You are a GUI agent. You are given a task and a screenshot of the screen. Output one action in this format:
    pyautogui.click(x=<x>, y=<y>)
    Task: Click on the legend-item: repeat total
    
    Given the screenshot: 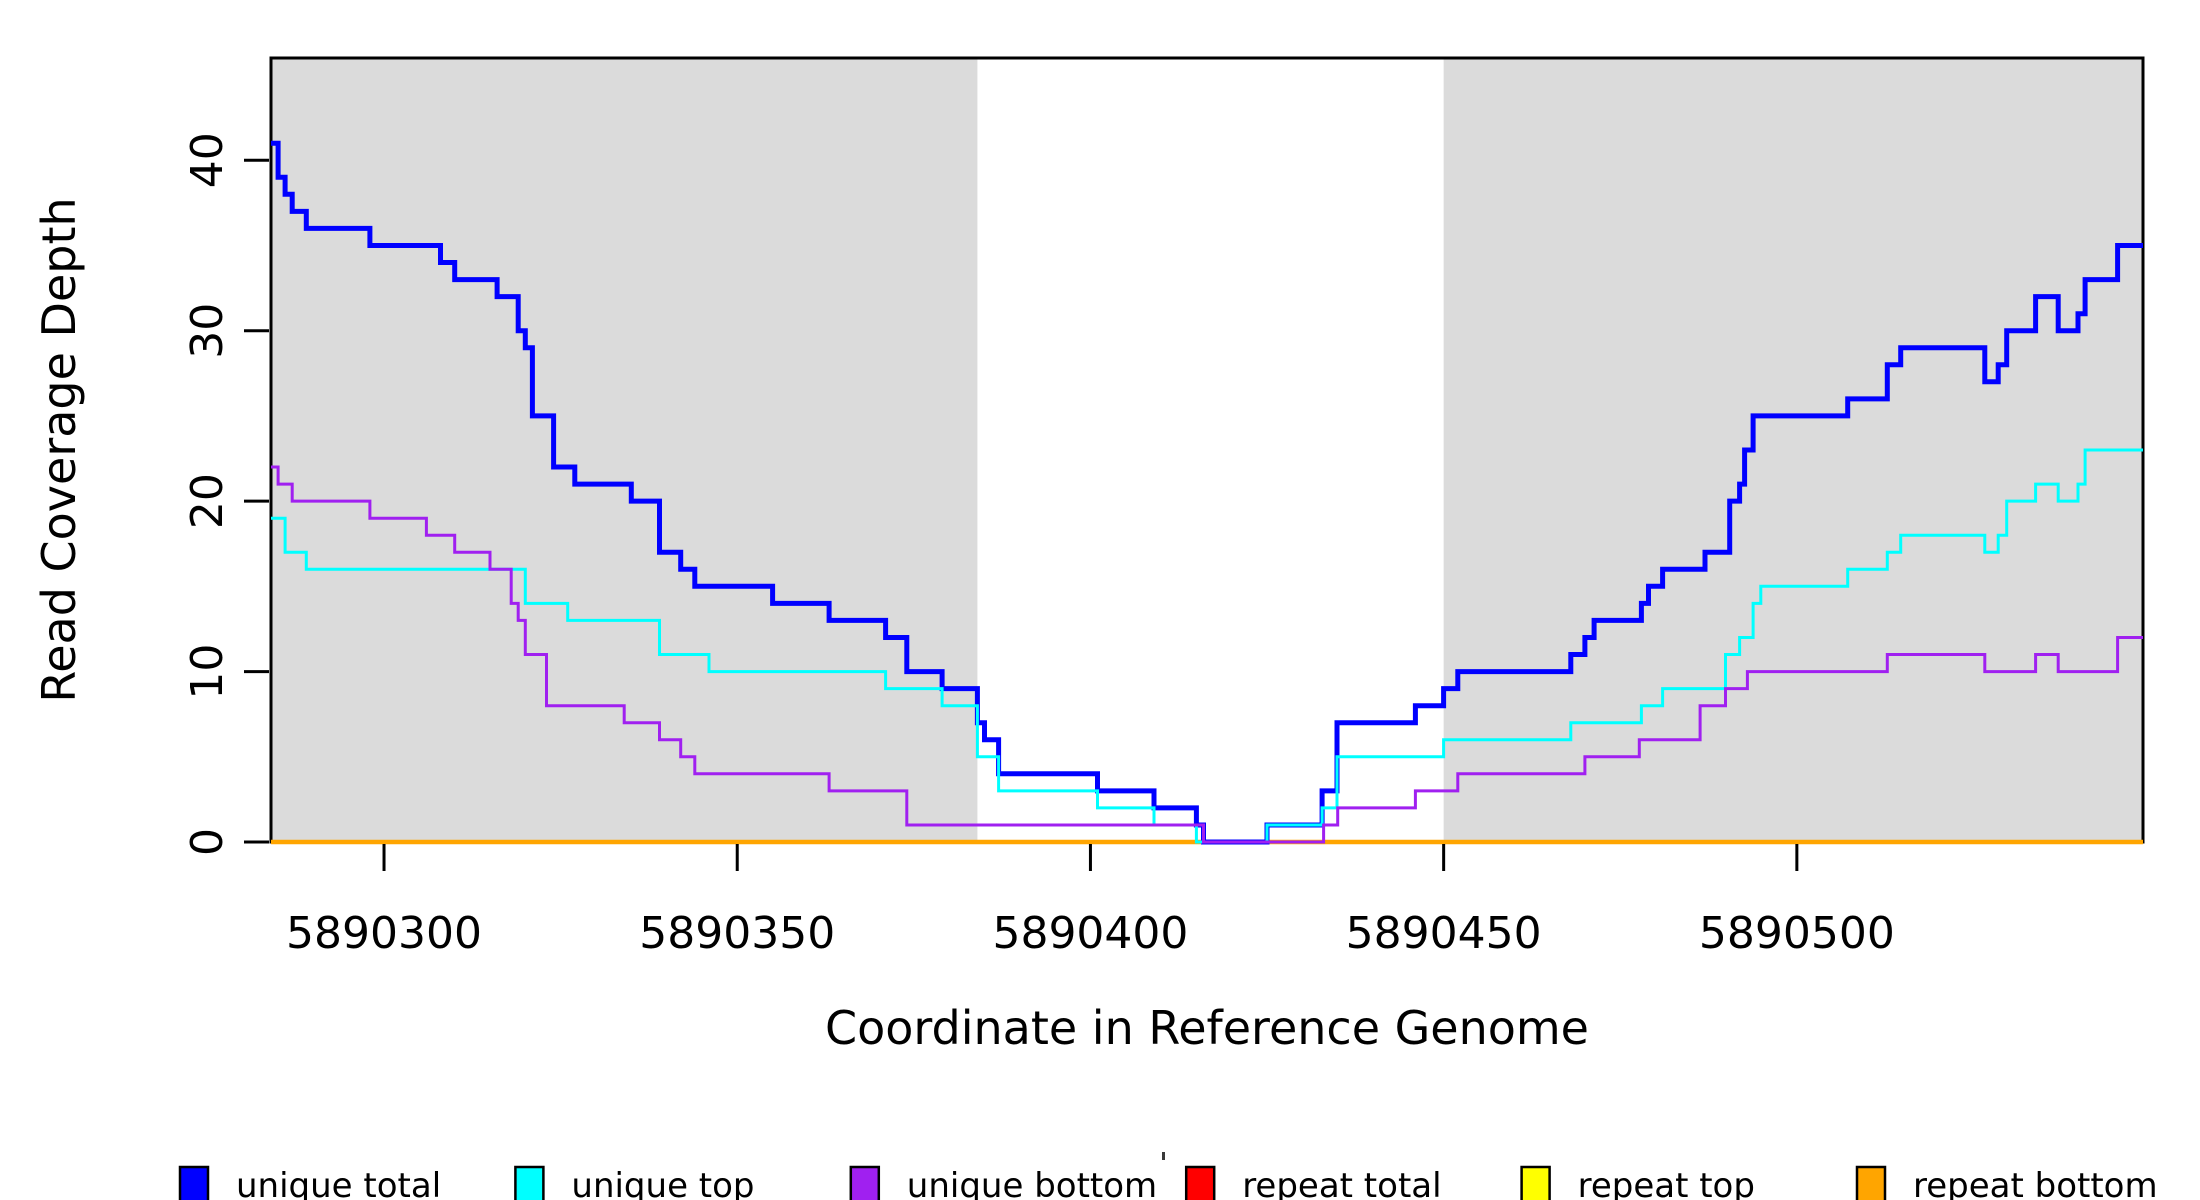 What is the action you would take?
    pyautogui.click(x=1313, y=1182)
    